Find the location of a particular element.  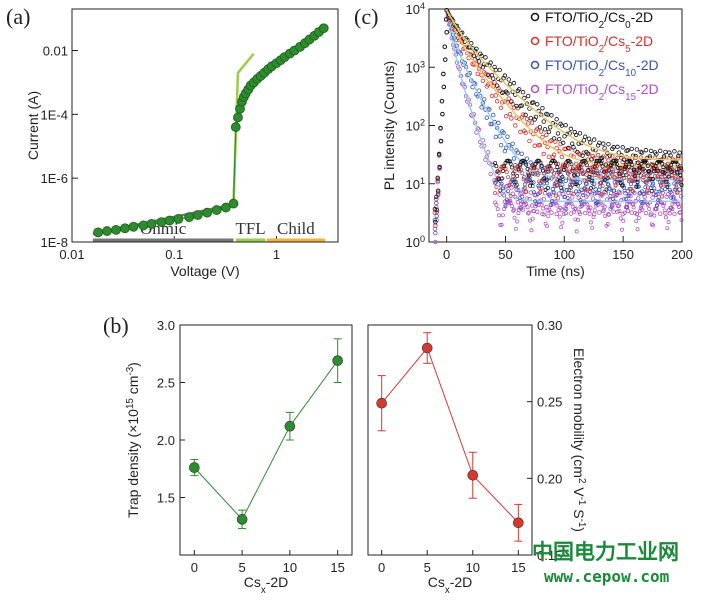

y-tick-label: 0.15 is located at coordinates (549, 555).